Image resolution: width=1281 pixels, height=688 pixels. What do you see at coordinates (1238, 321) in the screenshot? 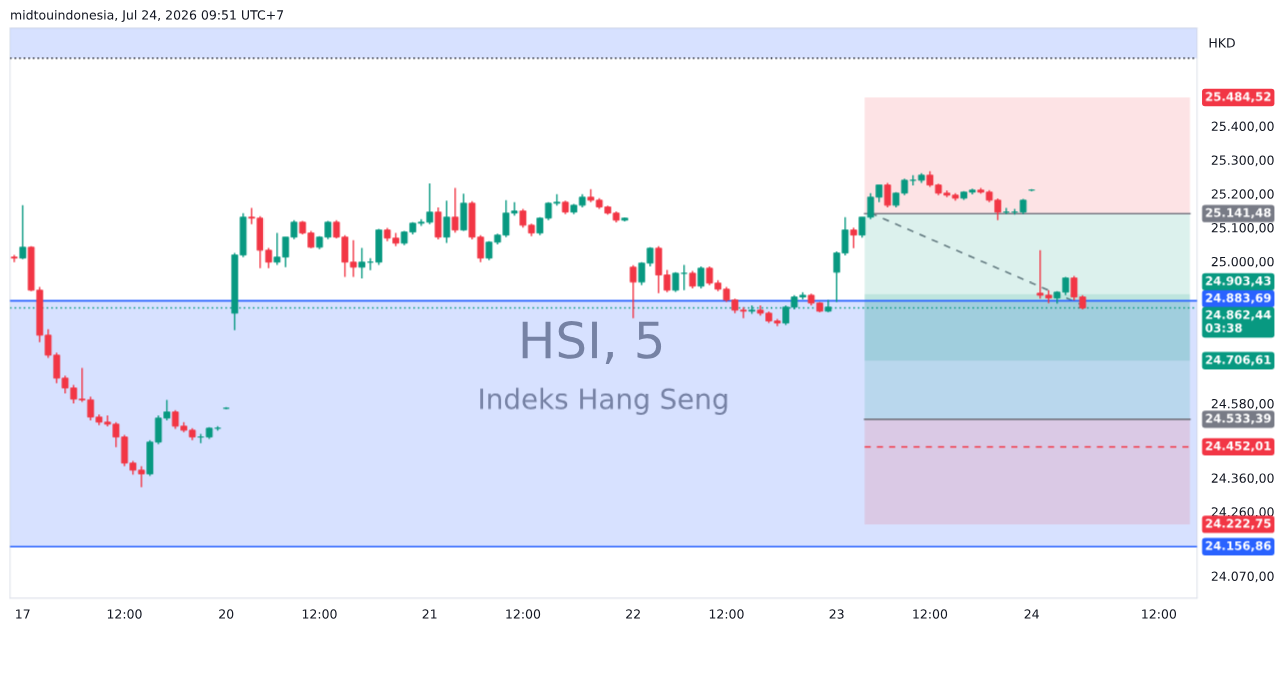
I see `ref-line-label: 24.862,44 03:38` at bounding box center [1238, 321].